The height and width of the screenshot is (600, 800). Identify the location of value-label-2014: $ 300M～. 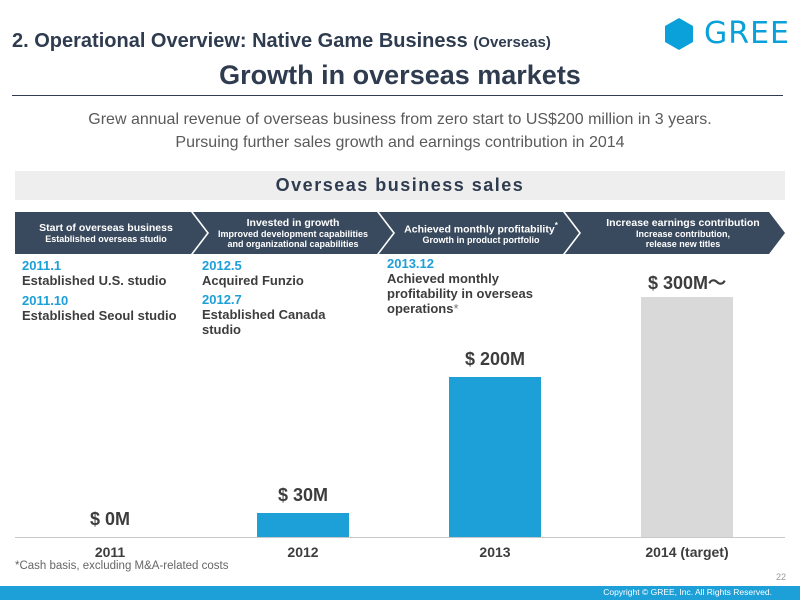
(687, 283).